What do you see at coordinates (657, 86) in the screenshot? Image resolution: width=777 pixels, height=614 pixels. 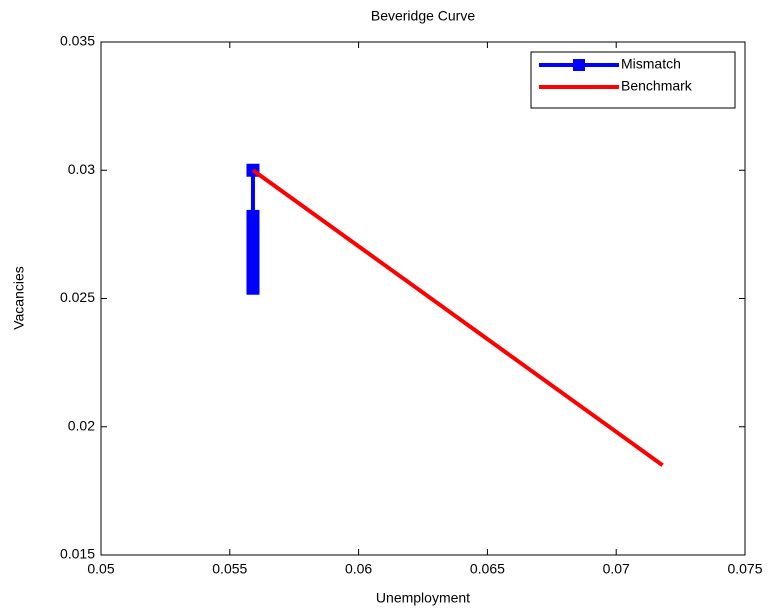 I see `legend-label: Benchmark` at bounding box center [657, 86].